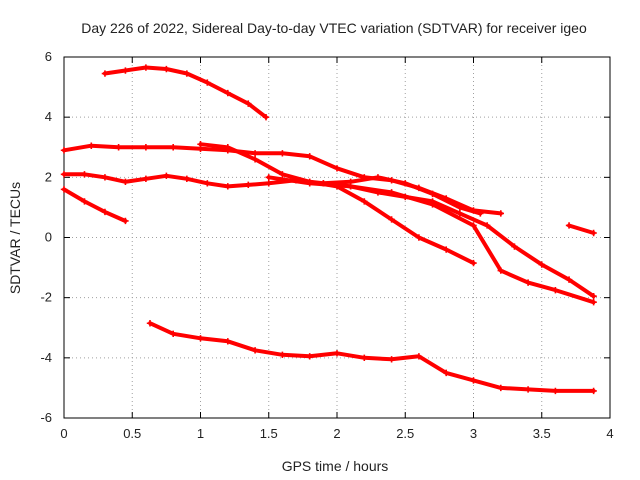  I want to click on series-sat-c, so click(94, 205).